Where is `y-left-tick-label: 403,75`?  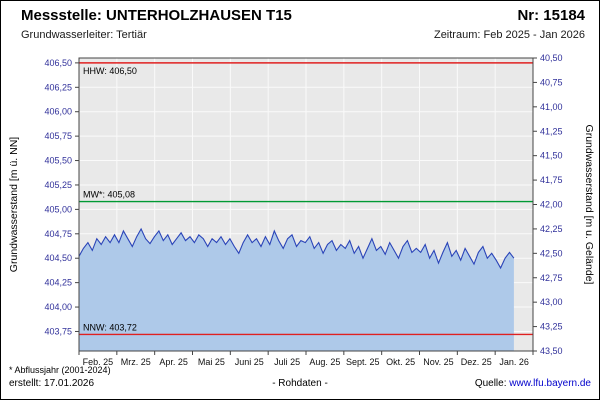 y-left-tick-label: 403,75 is located at coordinates (58, 331).